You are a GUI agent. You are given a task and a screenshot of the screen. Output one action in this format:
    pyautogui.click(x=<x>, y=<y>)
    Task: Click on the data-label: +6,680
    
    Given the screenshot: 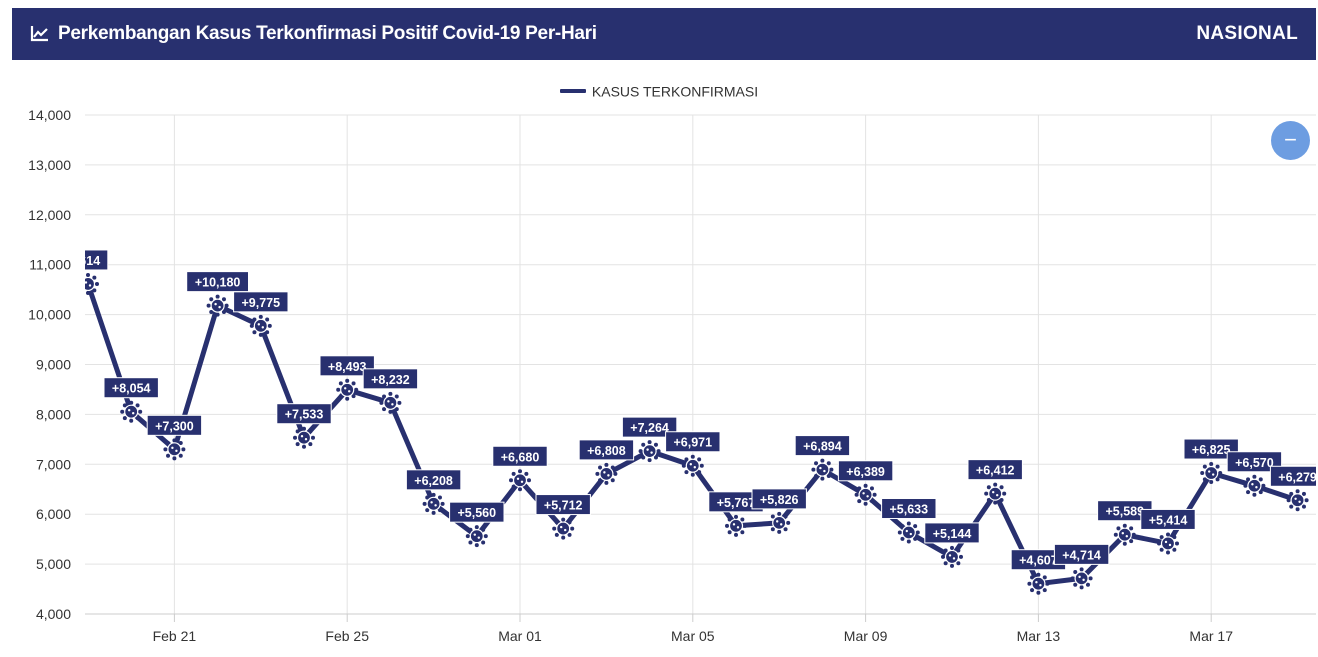 What is the action you would take?
    pyautogui.click(x=520, y=456)
    